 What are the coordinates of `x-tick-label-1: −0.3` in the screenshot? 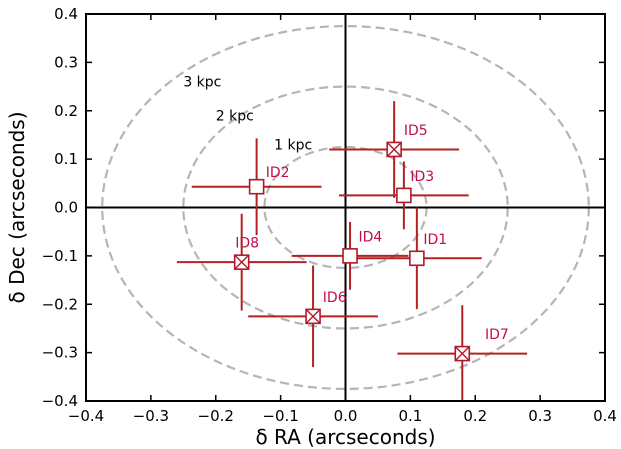 It's located at (151, 416).